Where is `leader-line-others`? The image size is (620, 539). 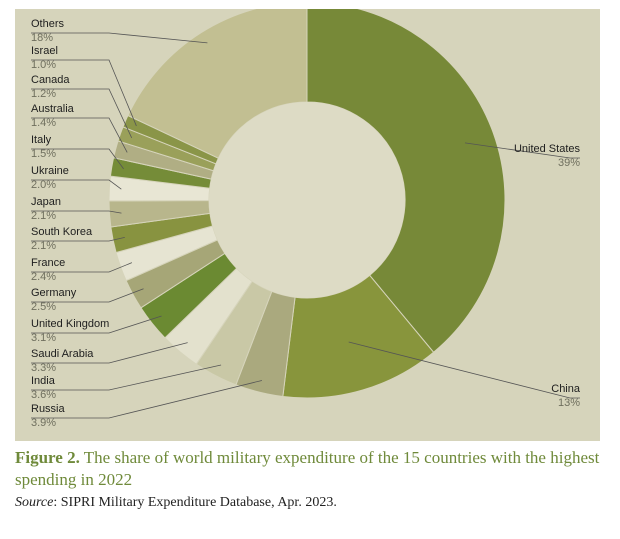
leader-line-others is located at coordinates (119, 38).